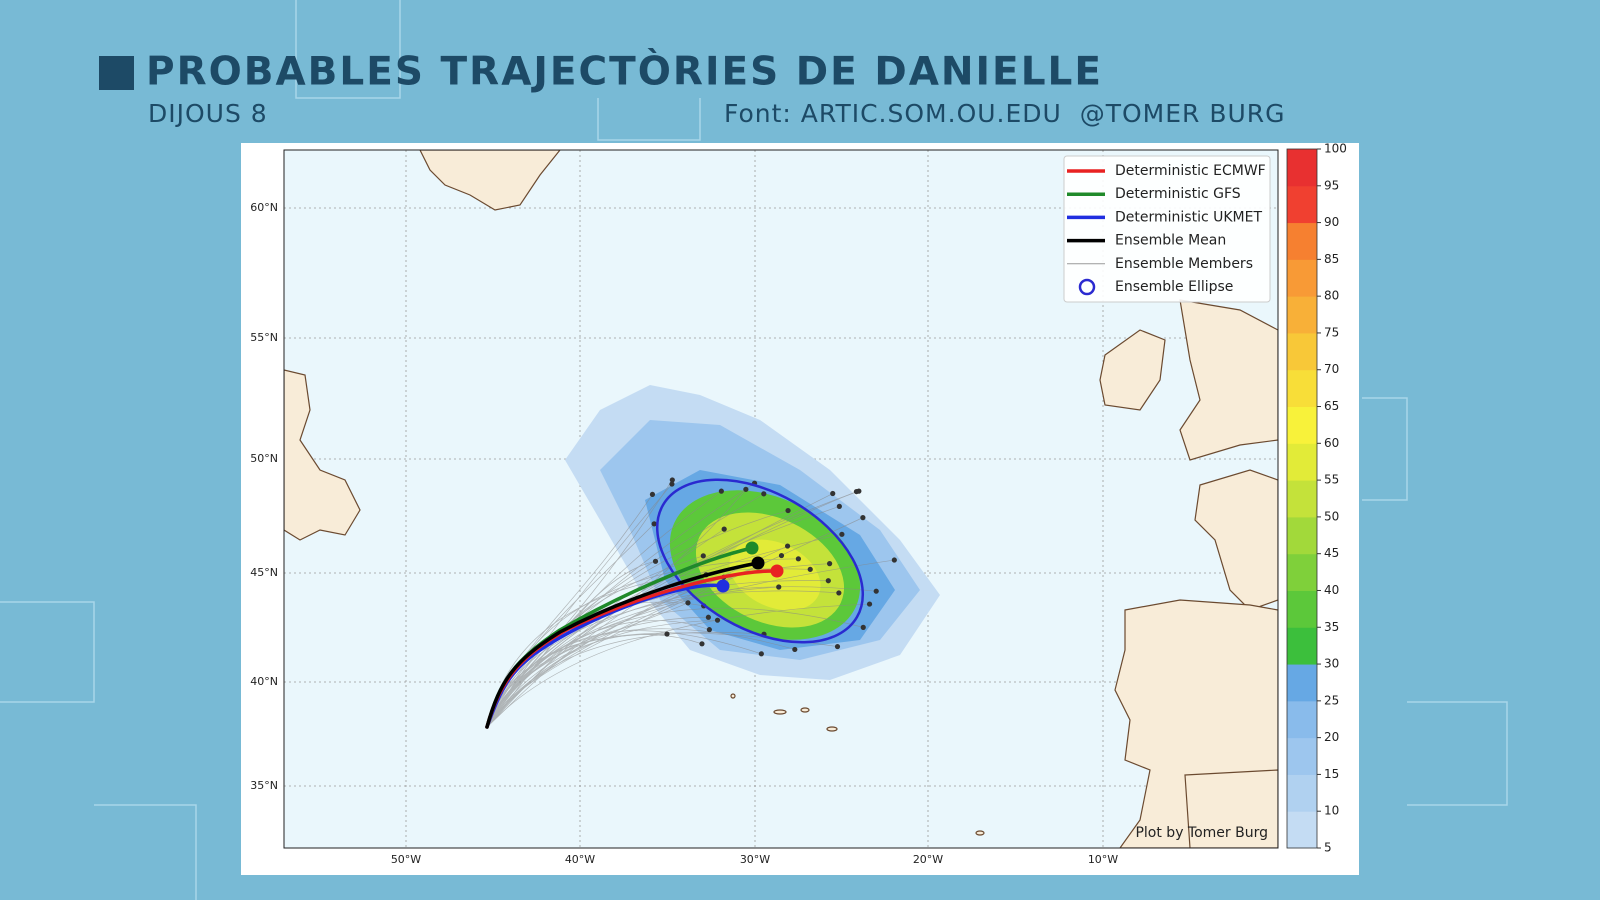 Image resolution: width=1600 pixels, height=904 pixels. I want to click on colorbar-tick-label: 95, so click(1331, 185).